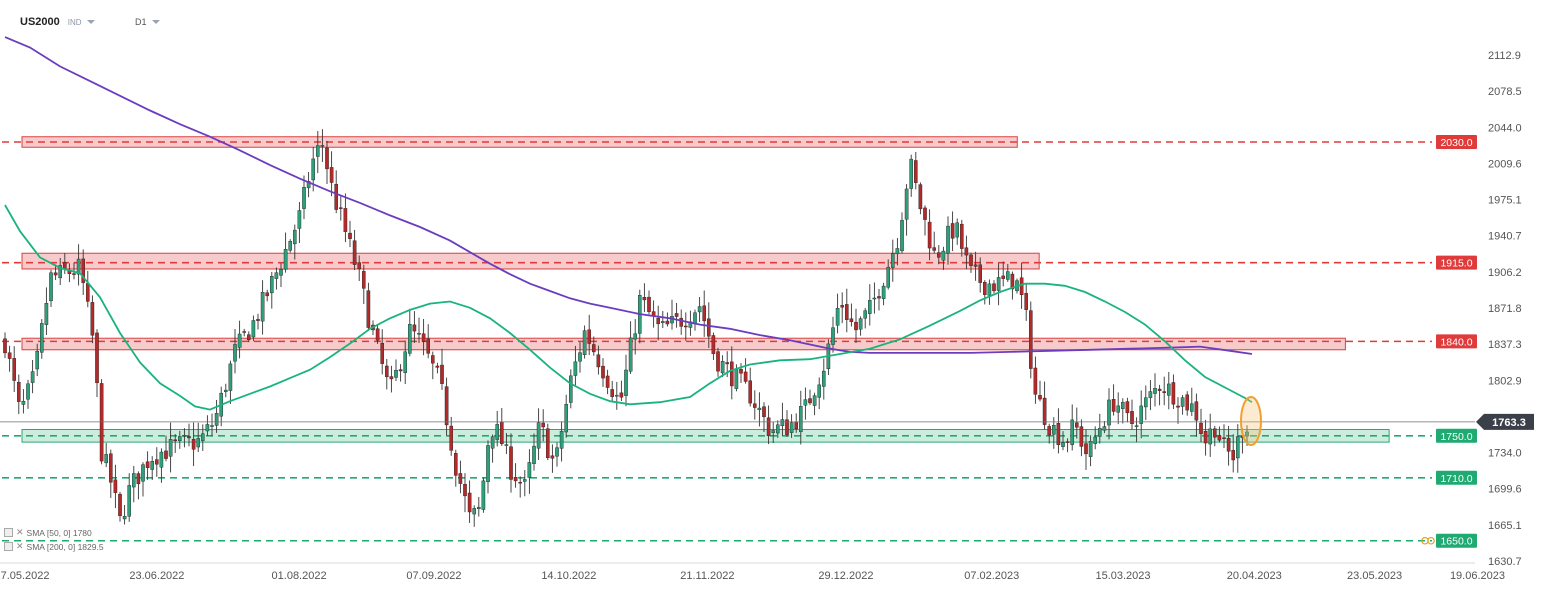 This screenshot has width=1546, height=590. Describe the element at coordinates (1456, 342) in the screenshot. I see `level-tag-label: 1840.0` at that location.